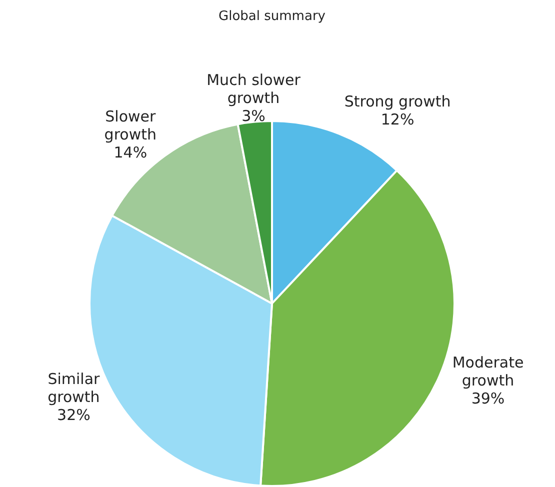  I want to click on data-label: 3%, so click(254, 115).